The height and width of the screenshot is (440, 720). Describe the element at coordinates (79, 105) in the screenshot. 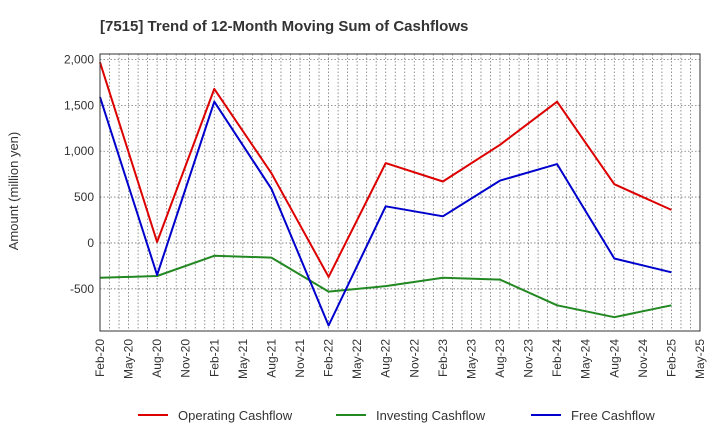

I see `y-tick-label: 1,500` at that location.